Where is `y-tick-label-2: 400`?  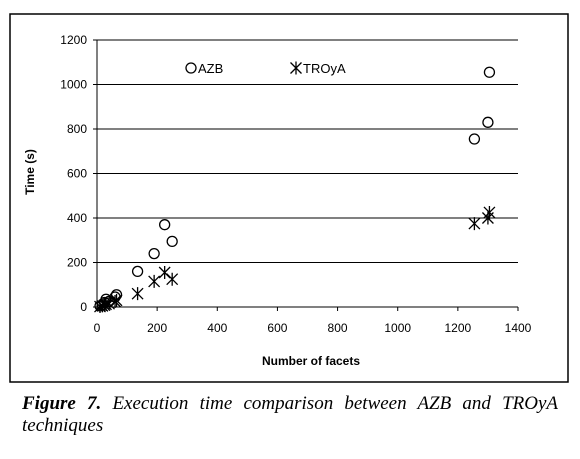
y-tick-label-2: 400 is located at coordinates (77, 218).